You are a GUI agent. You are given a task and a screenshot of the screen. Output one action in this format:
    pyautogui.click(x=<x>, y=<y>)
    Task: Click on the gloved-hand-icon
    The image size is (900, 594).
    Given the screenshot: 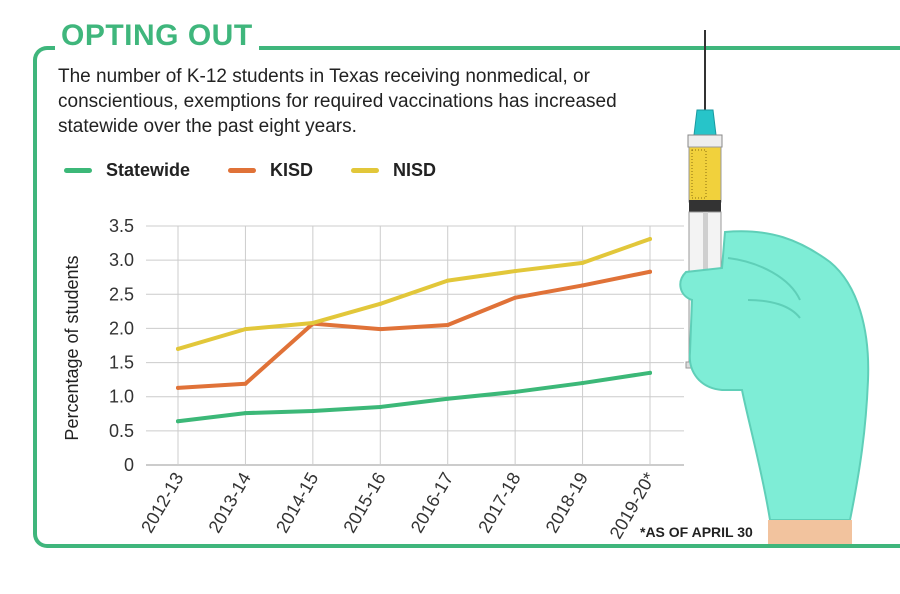 What is the action you would take?
    pyautogui.click(x=774, y=387)
    